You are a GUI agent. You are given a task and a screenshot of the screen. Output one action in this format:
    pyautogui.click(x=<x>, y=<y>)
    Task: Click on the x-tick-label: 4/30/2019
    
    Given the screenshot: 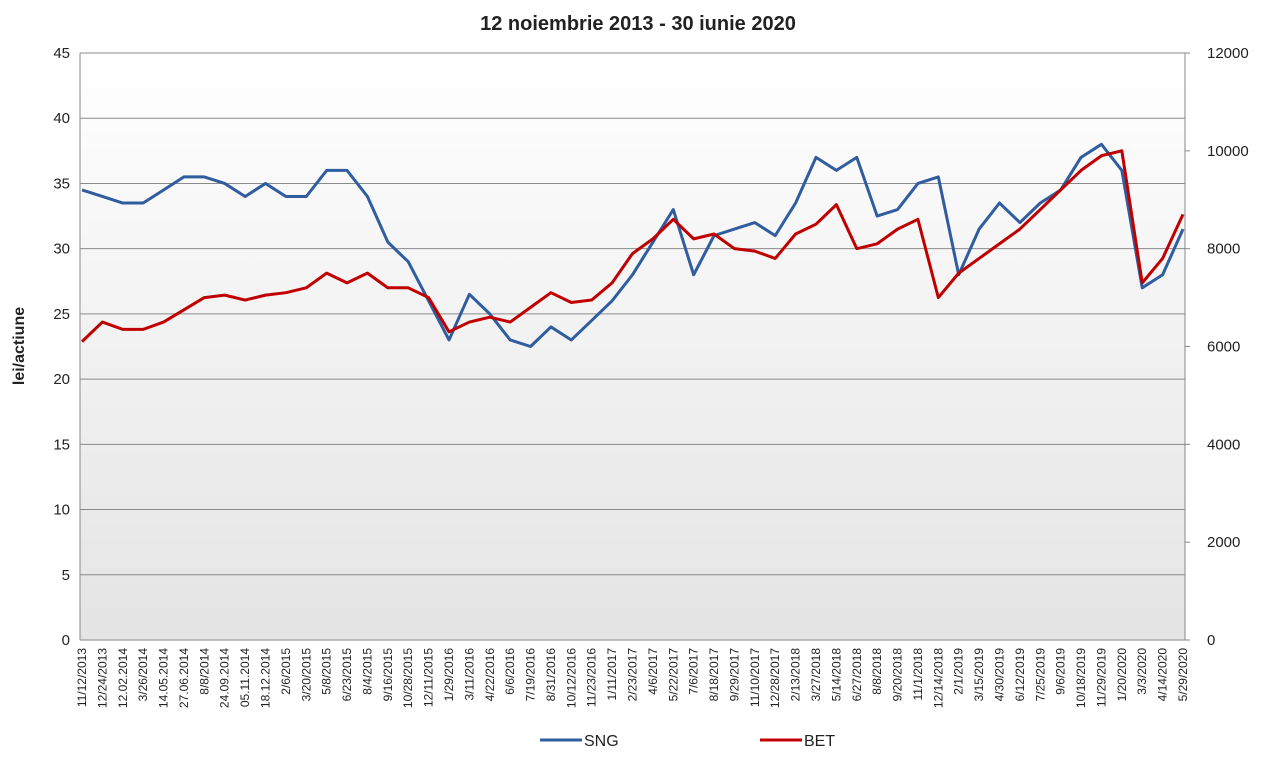 What is the action you would take?
    pyautogui.click(x=1000, y=675)
    